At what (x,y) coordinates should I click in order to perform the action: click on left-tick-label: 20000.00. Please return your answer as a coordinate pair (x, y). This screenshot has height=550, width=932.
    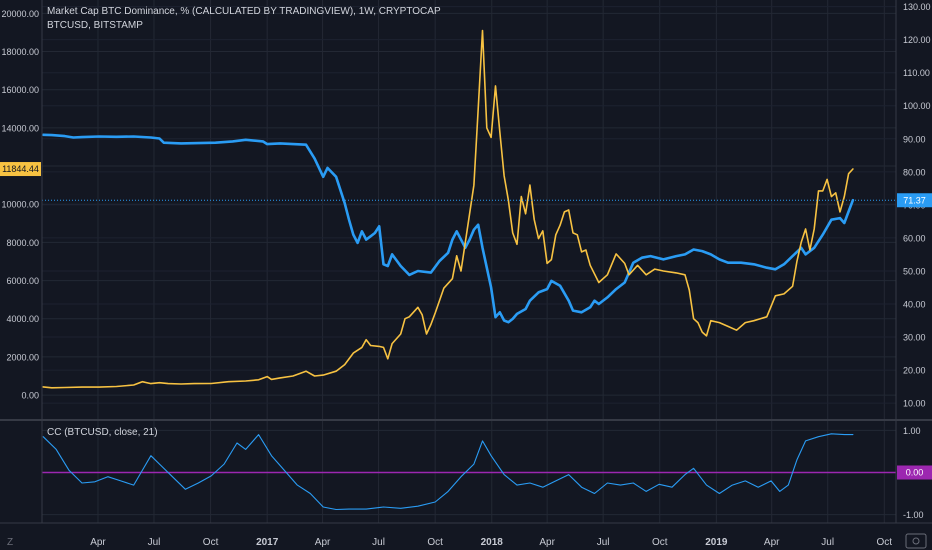
    Looking at the image, I should click on (20, 14).